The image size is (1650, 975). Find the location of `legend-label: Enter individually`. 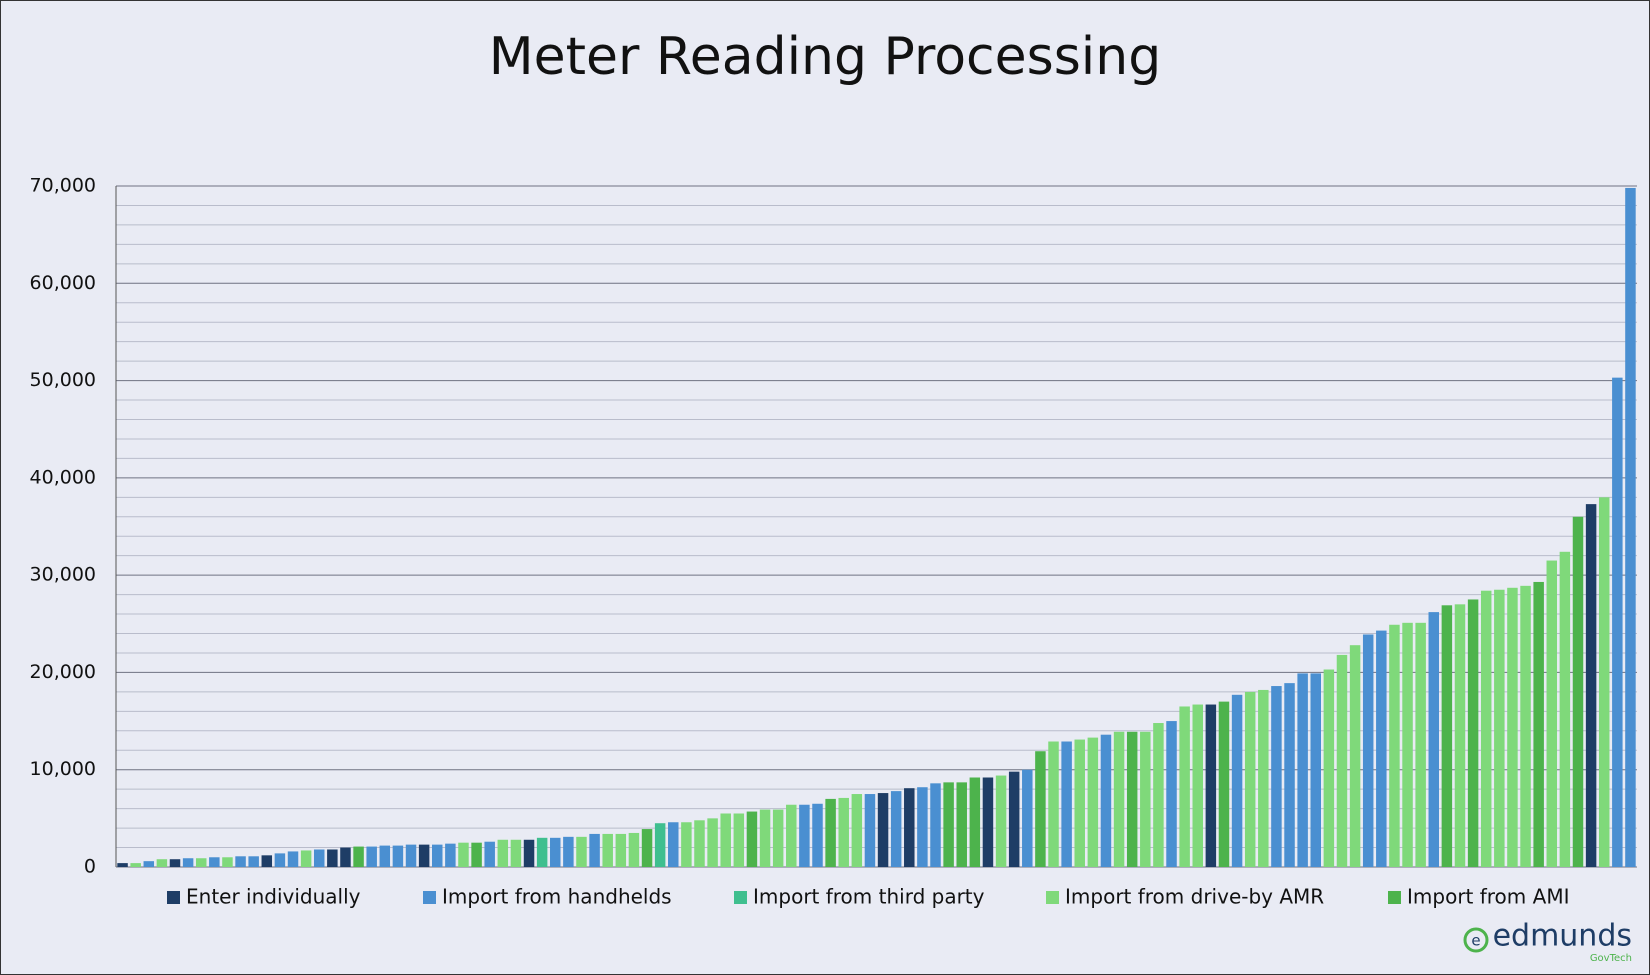

legend-label: Enter individually is located at coordinates (273, 897).